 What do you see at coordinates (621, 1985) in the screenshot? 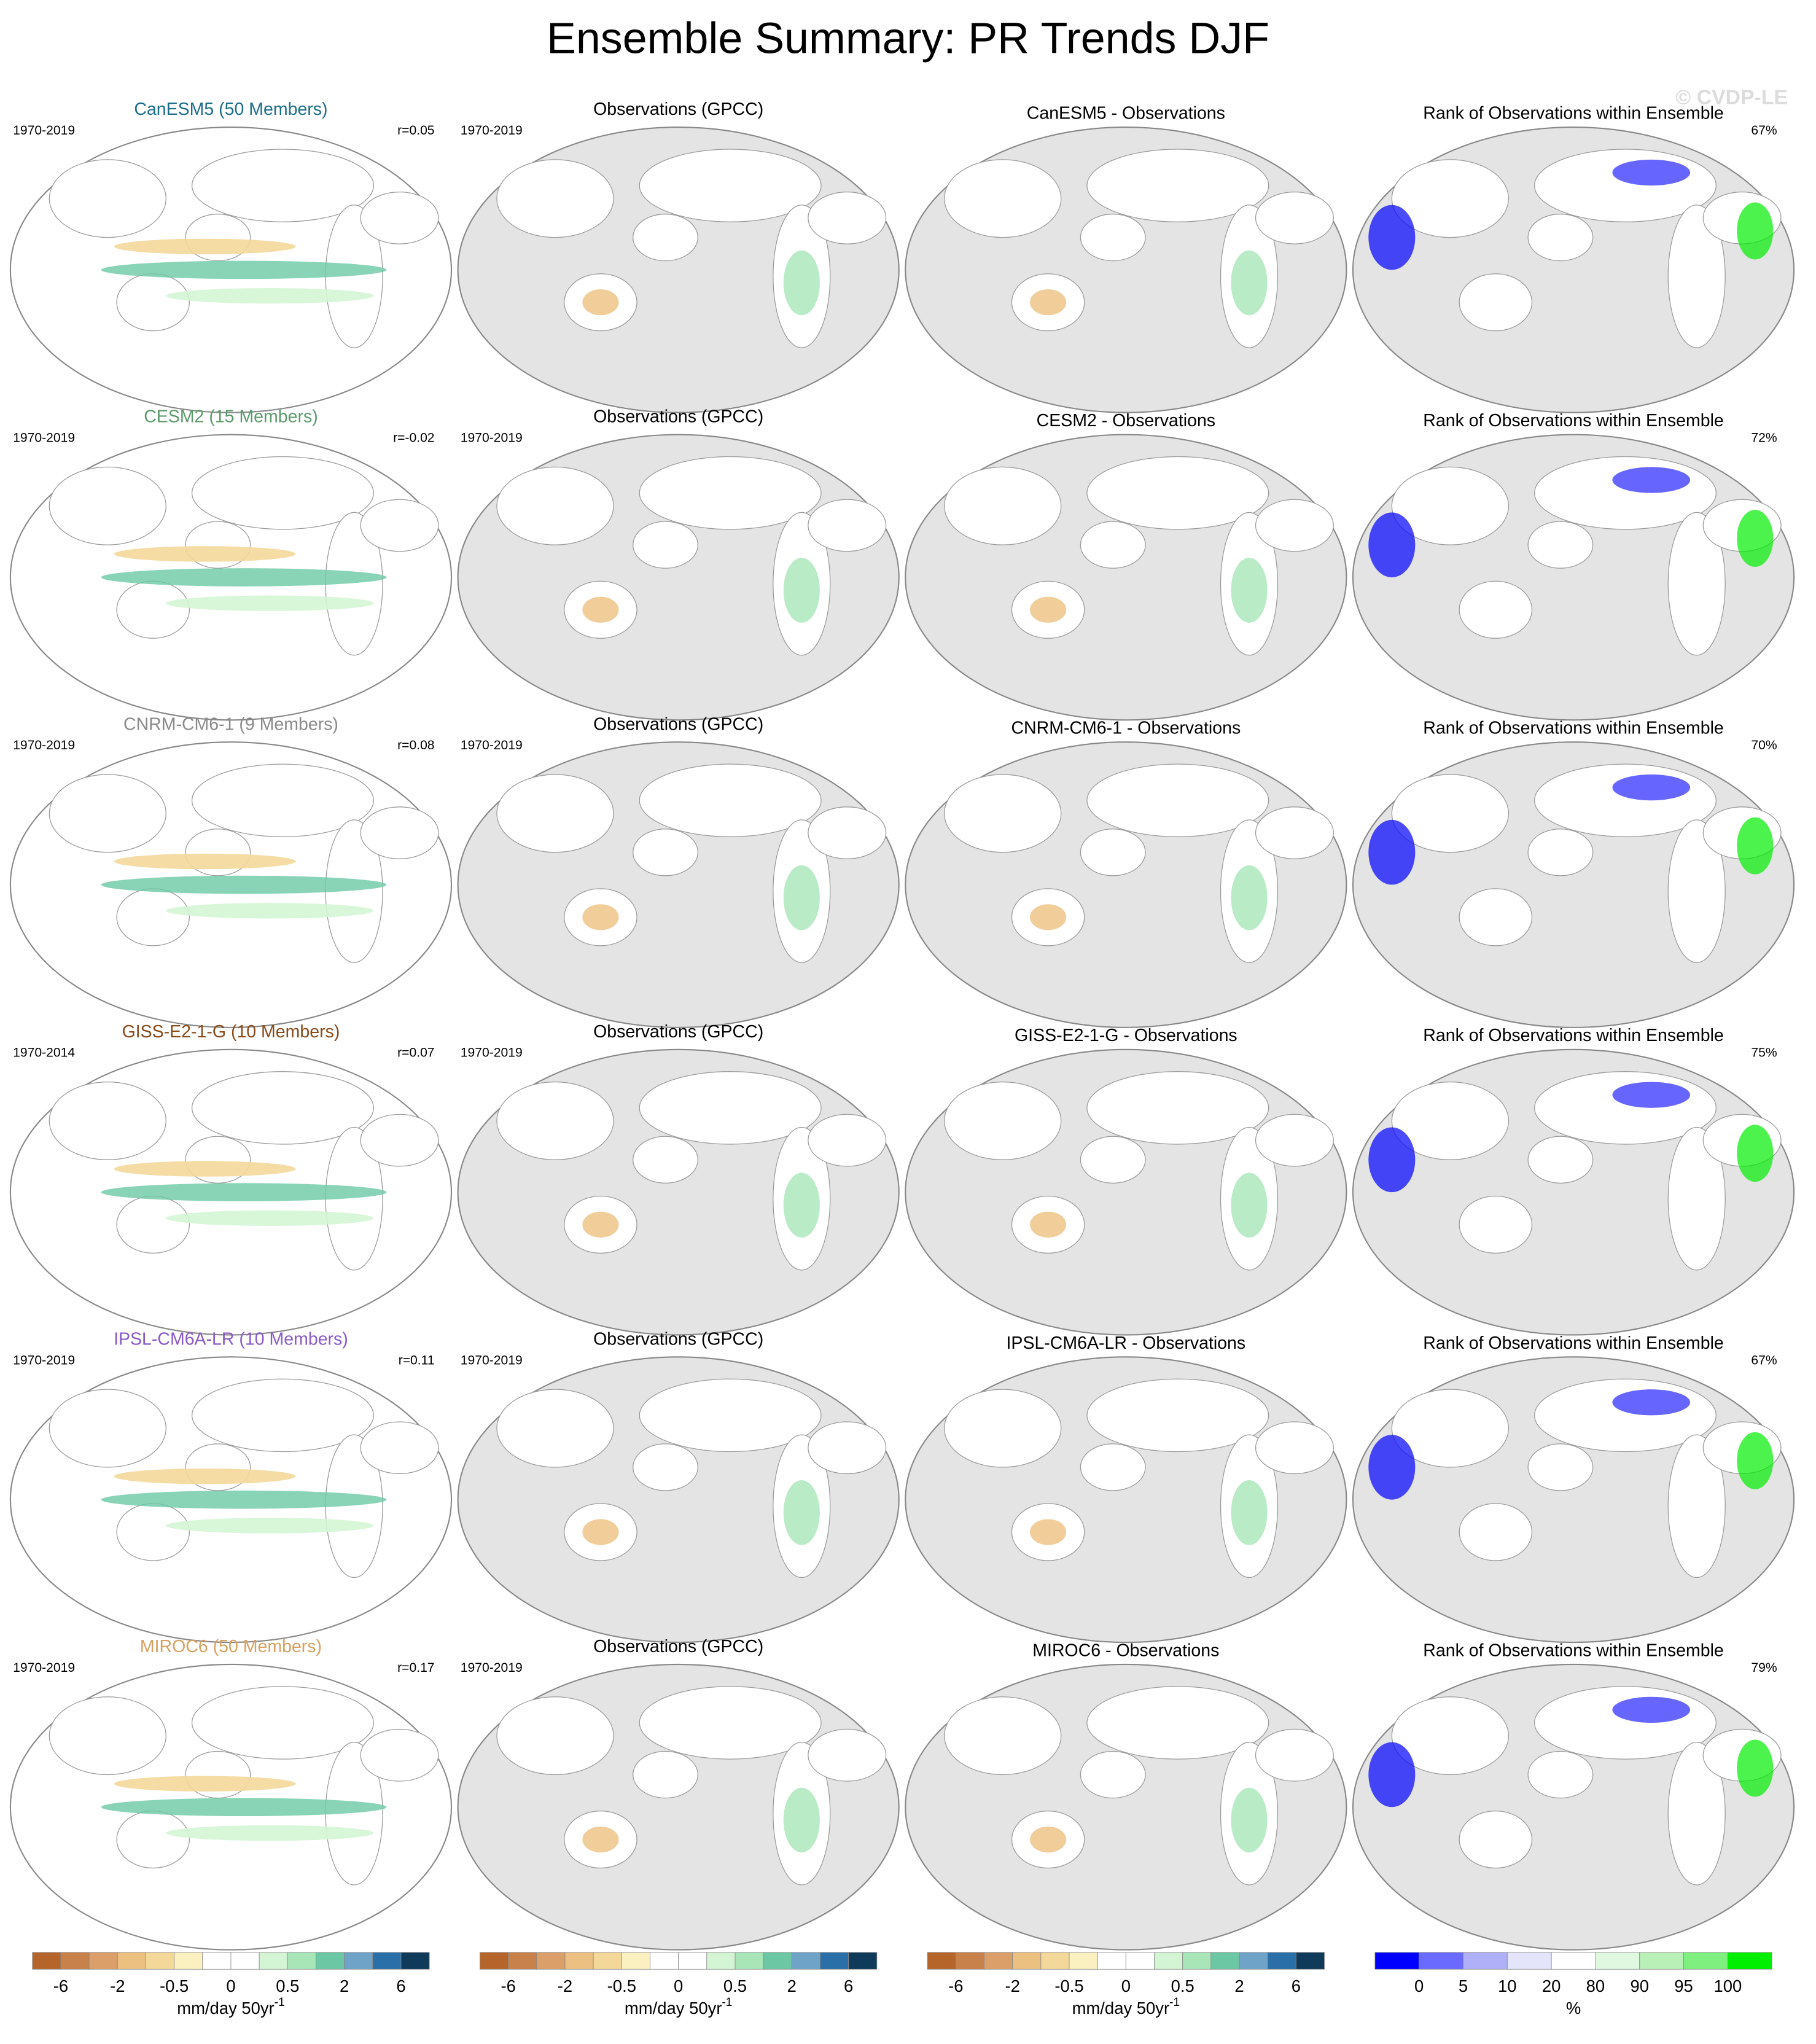
I see `colorbar-label: -0.5` at bounding box center [621, 1985].